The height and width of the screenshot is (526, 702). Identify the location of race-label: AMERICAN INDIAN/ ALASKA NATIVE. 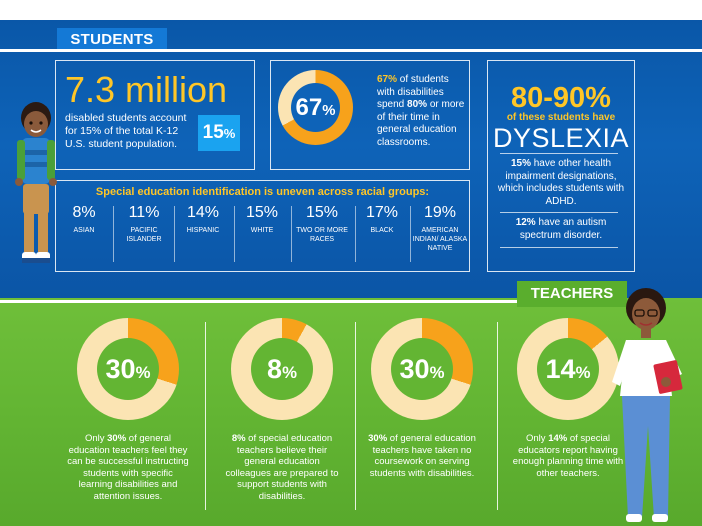
(440, 239).